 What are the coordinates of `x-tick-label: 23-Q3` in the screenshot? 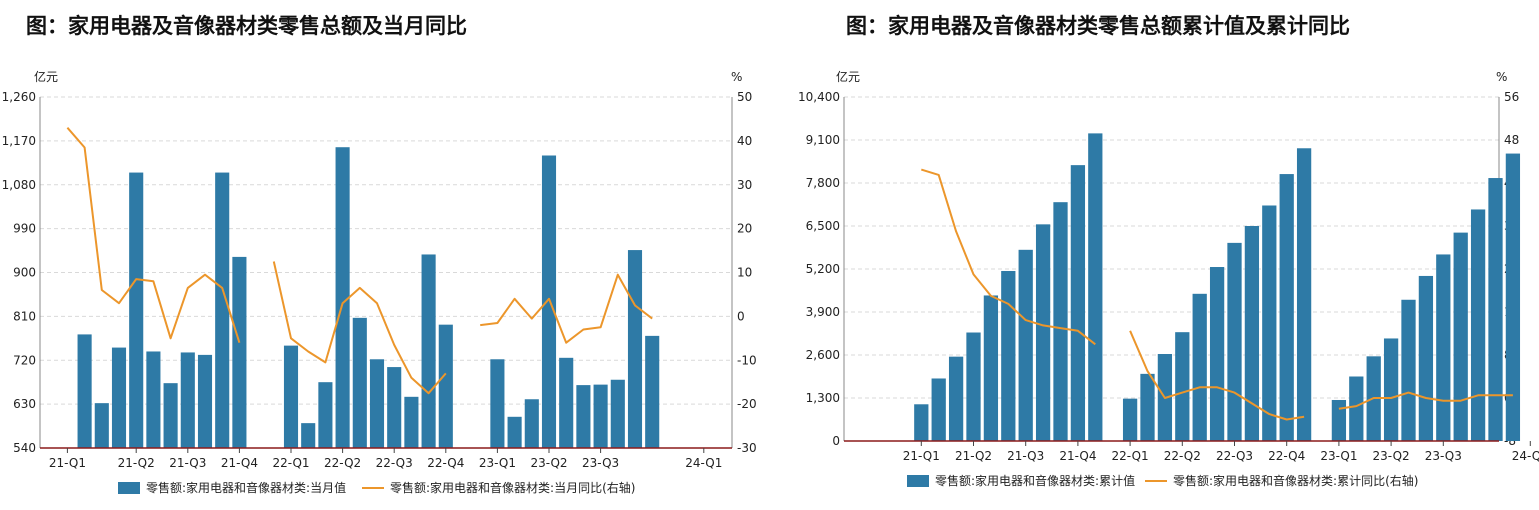 It's located at (1443, 456).